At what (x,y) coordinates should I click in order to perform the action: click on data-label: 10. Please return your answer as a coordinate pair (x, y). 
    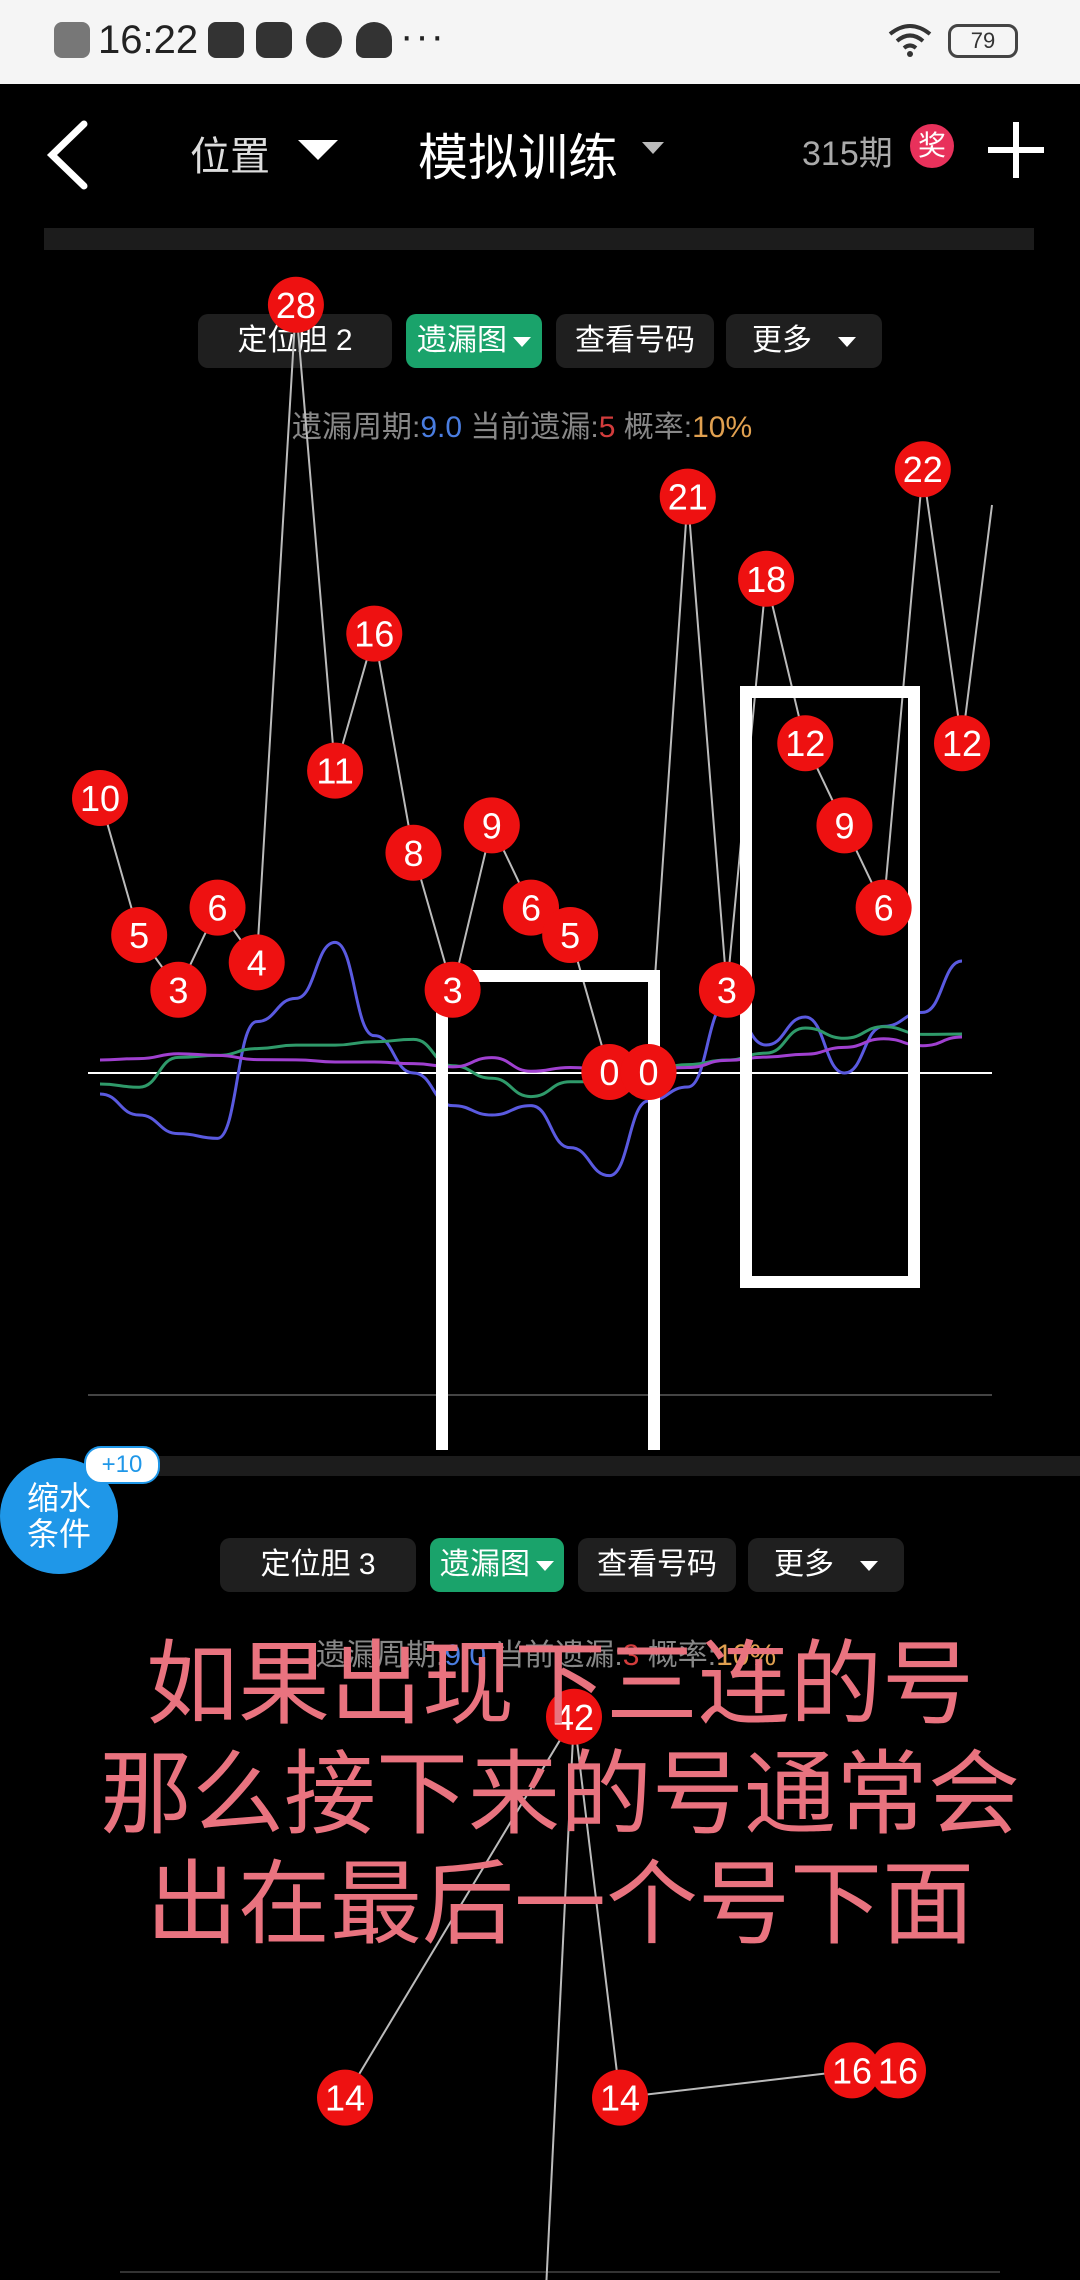
    Looking at the image, I should click on (100, 798).